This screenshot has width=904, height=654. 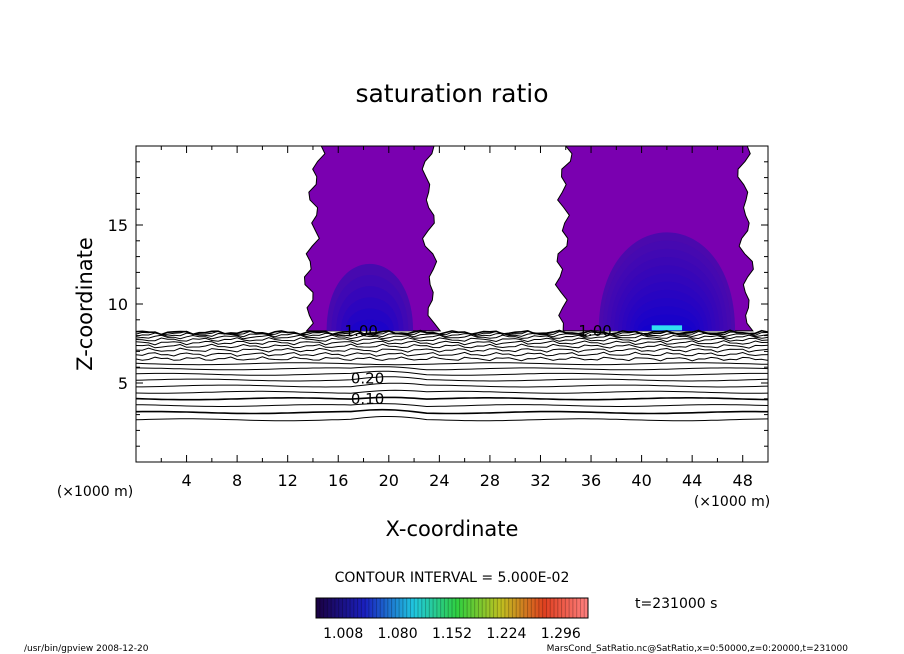 What do you see at coordinates (528, 239) in the screenshot?
I see `cloud-regions` at bounding box center [528, 239].